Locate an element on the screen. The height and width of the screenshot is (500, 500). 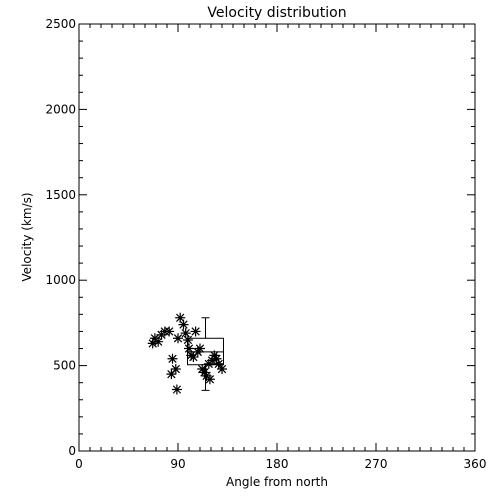
x-tick-label: 270 is located at coordinates (376, 464).